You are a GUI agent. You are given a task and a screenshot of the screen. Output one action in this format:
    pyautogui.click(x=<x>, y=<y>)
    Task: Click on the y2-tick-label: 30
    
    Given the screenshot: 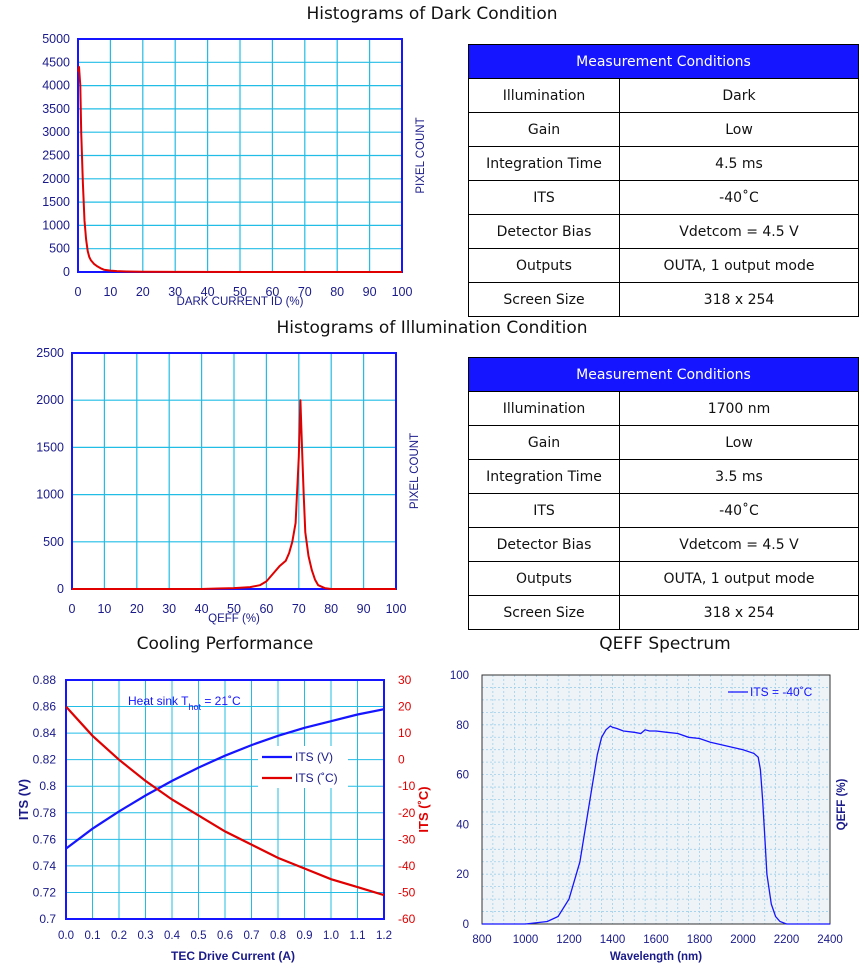 What is the action you would take?
    pyautogui.click(x=405, y=680)
    